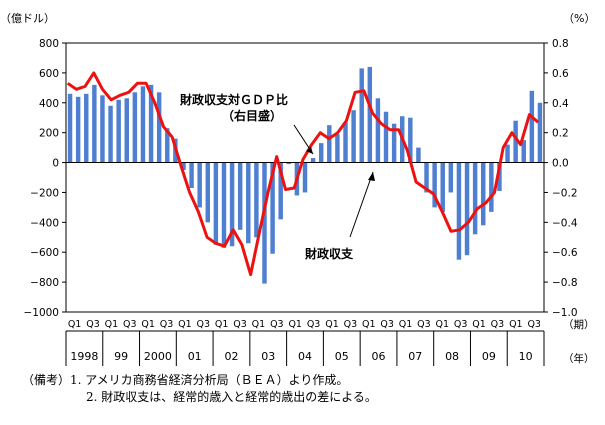  What do you see at coordinates (329, 253) in the screenshot?
I see `annotation-balance: 財政収支` at bounding box center [329, 253].